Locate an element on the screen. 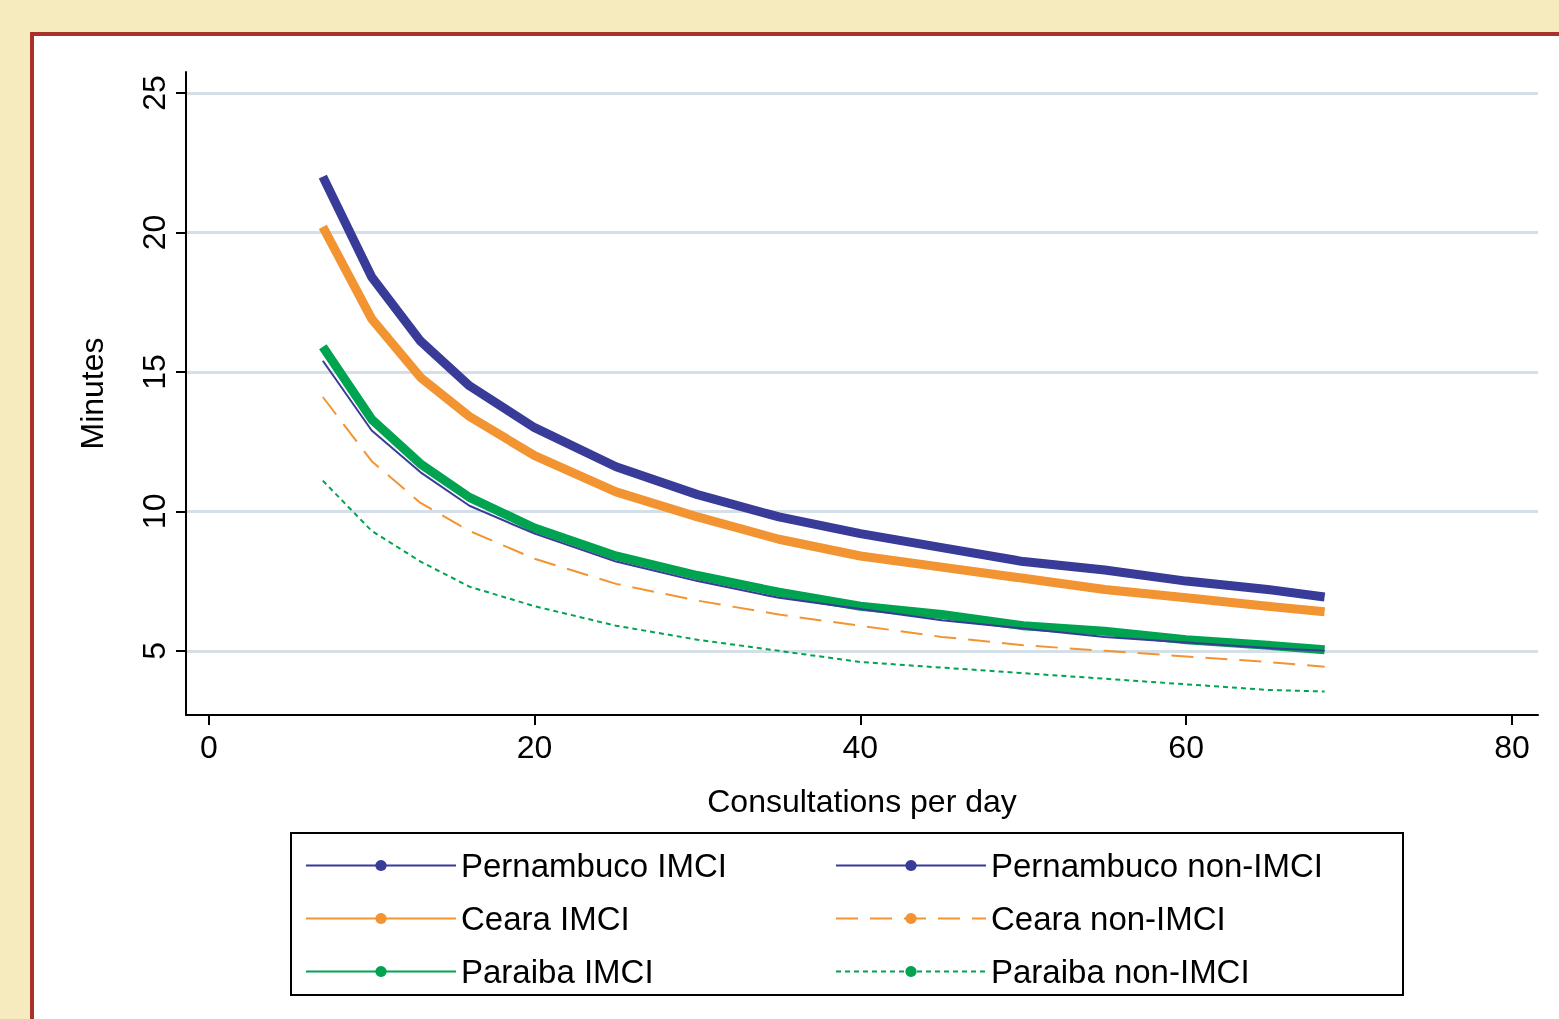 This screenshot has width=1559, height=1019. legend-label: Paraiba non-IMCI is located at coordinates (1120, 971).